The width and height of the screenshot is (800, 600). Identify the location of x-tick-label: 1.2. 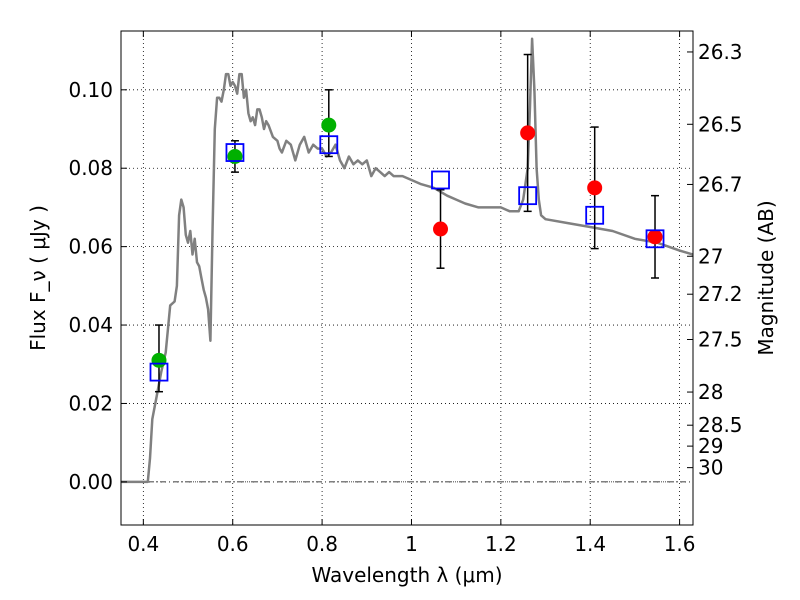
(501, 544).